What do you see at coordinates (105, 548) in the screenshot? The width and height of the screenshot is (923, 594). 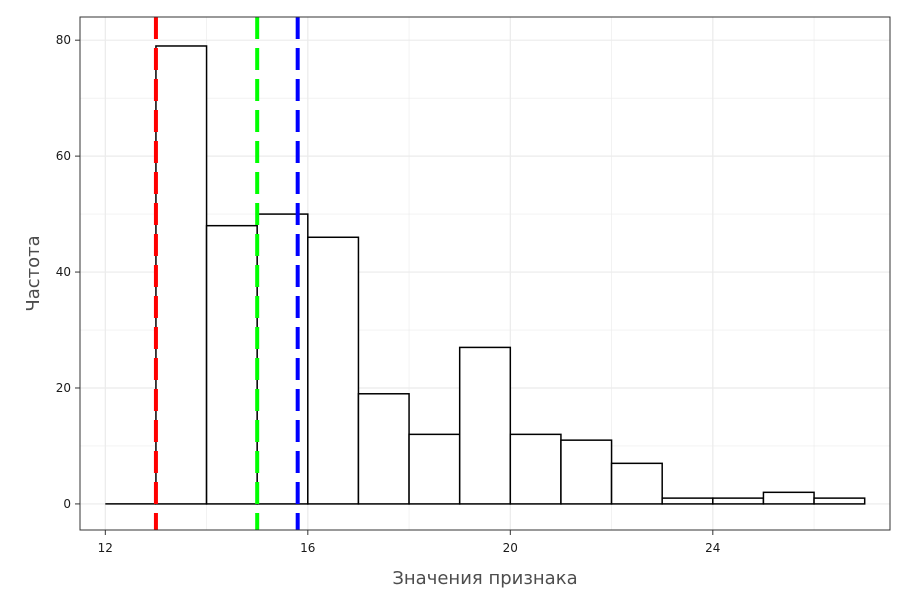 I see `x-tick-label: 12` at bounding box center [105, 548].